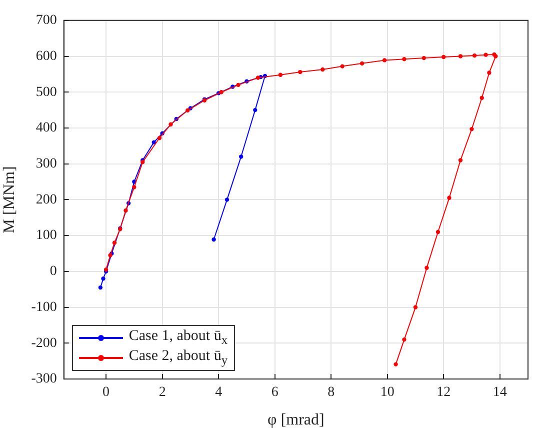  Describe the element at coordinates (331, 392) in the screenshot. I see `x-tick-label: 8` at that location.